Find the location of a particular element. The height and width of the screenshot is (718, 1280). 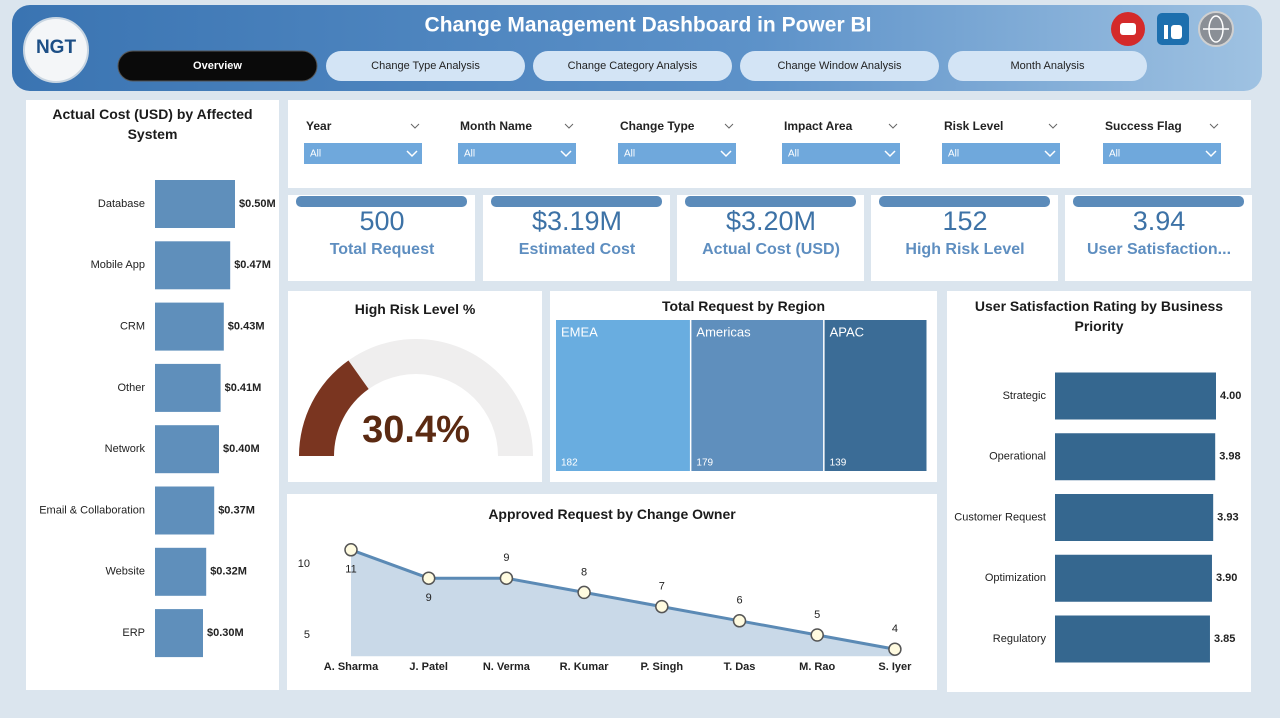

kpi-value: 152 is located at coordinates (964, 221).